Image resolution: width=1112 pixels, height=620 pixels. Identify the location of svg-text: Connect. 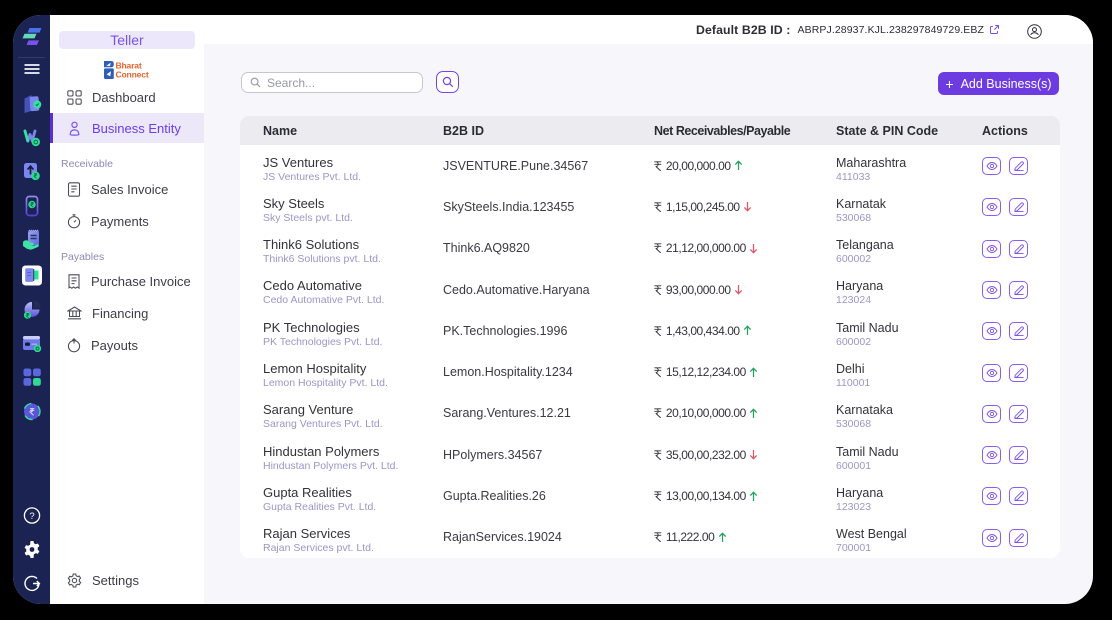
(132, 74).